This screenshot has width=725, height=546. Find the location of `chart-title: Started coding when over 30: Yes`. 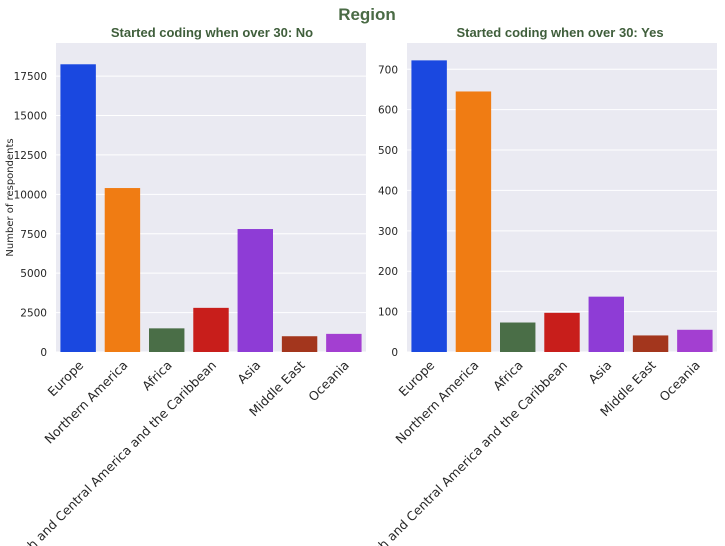

chart-title: Started coding when over 30: Yes is located at coordinates (559, 32).